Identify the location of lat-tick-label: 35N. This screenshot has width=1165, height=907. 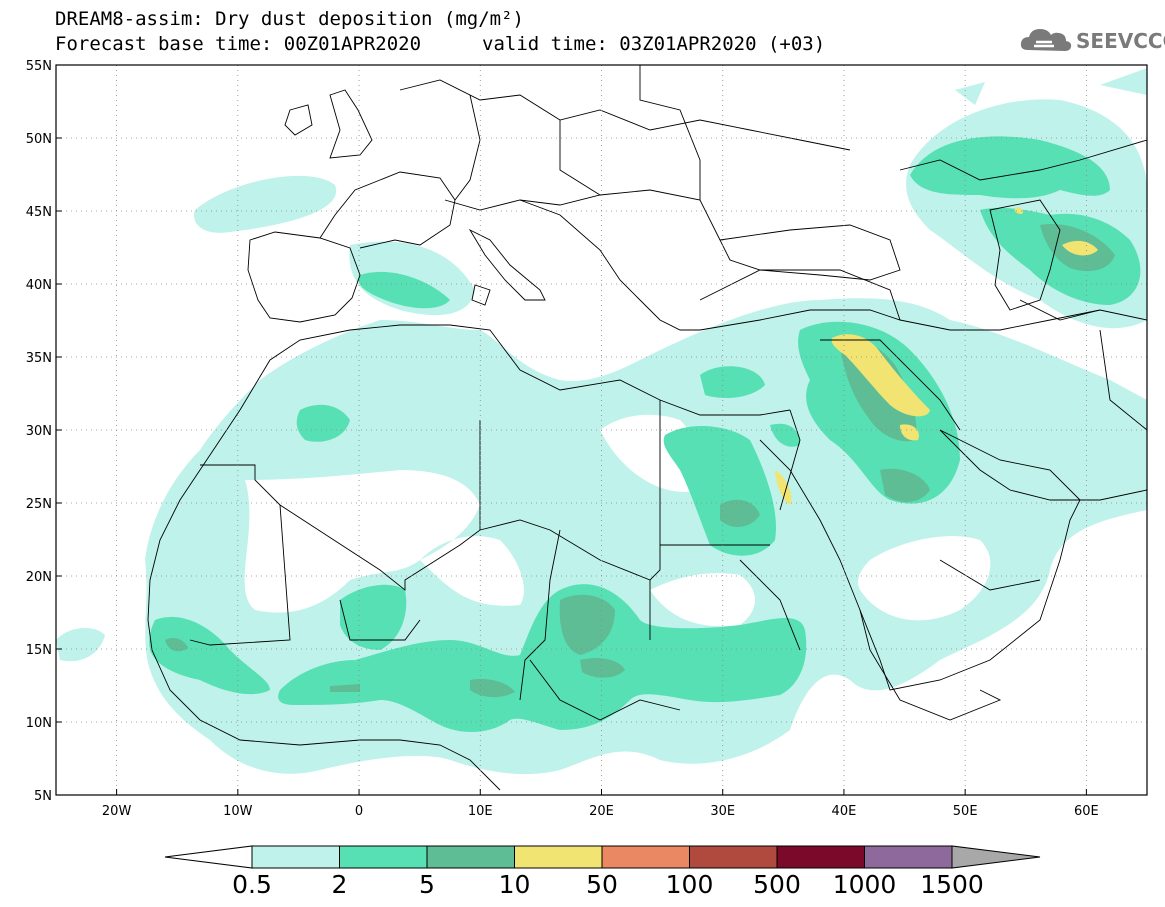
(39, 358).